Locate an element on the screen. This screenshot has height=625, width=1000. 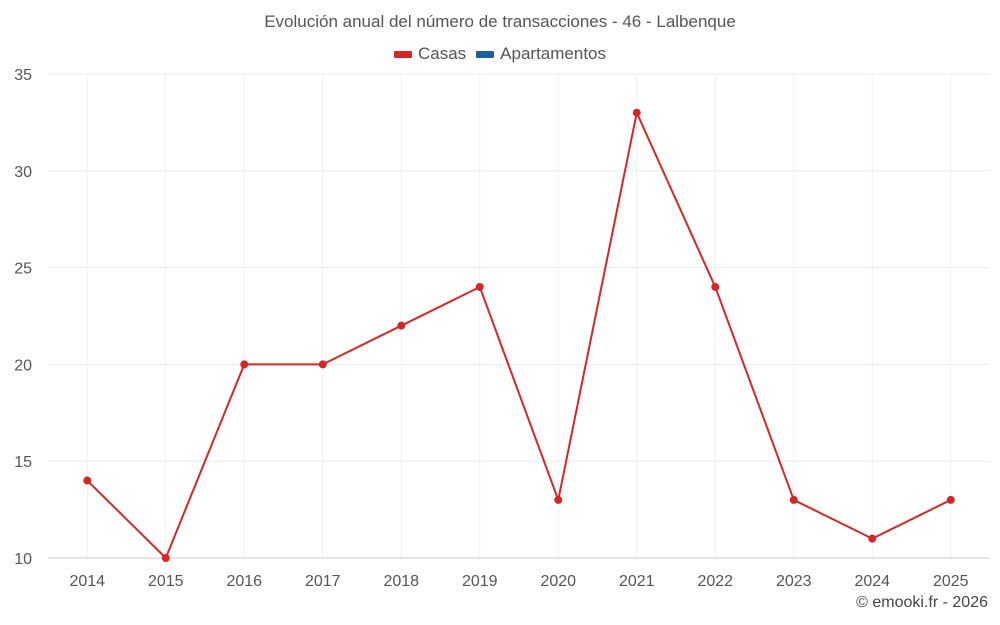
chart-legend: Casas Apartamentos is located at coordinates (500, 54).